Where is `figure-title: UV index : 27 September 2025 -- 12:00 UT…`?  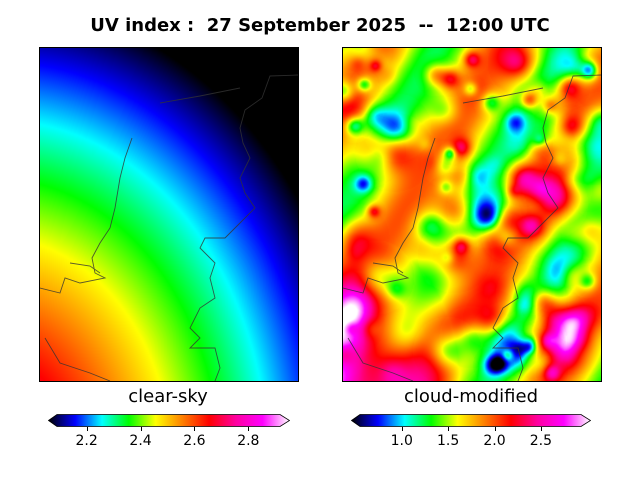 figure-title: UV index : 27 September 2025 -- 12:00 UT… is located at coordinates (320, 25).